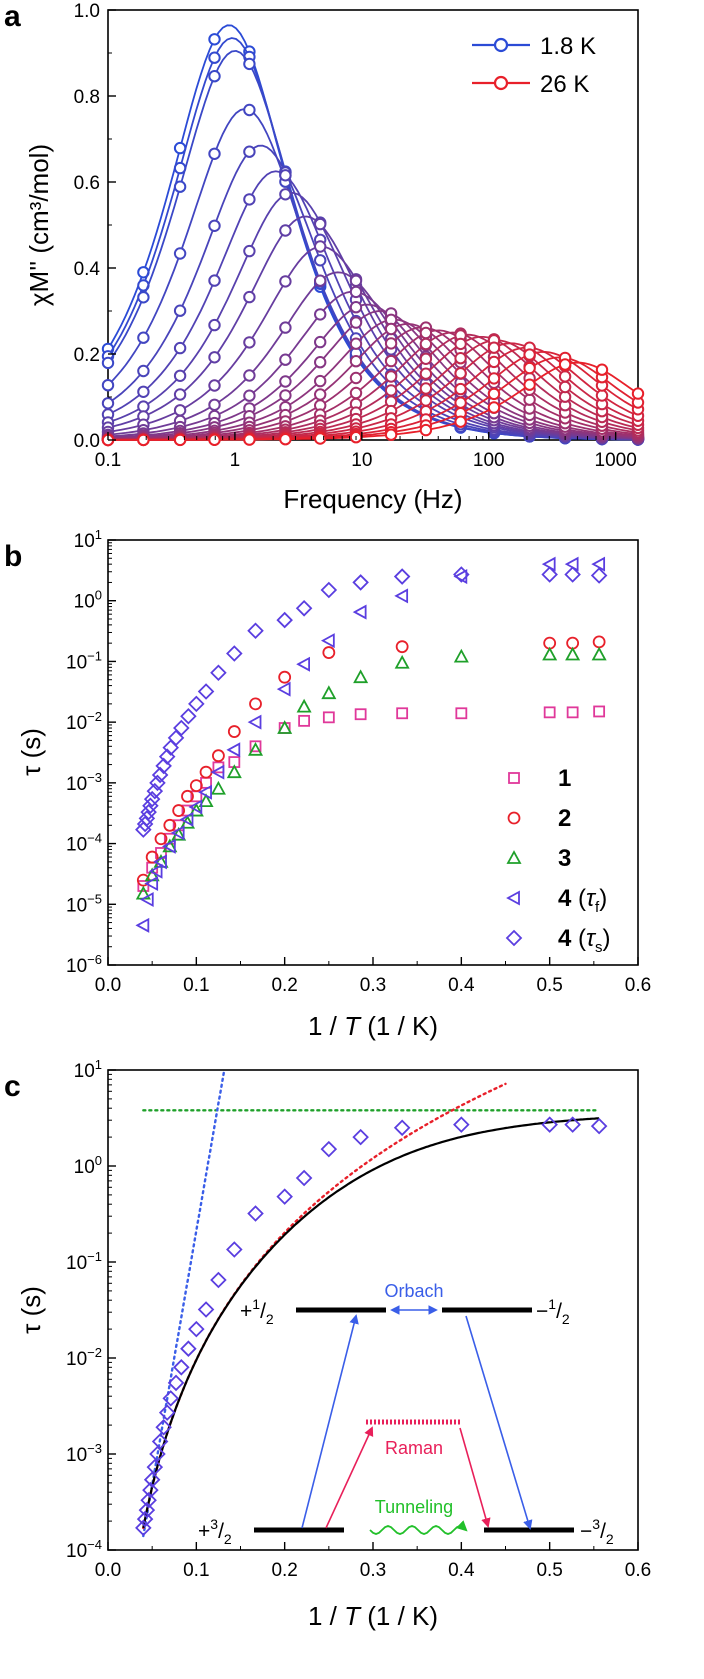 The image size is (704, 1679). Describe the element at coordinates (373, 985) in the screenshot. I see `x-tick-label: 0.3` at that location.